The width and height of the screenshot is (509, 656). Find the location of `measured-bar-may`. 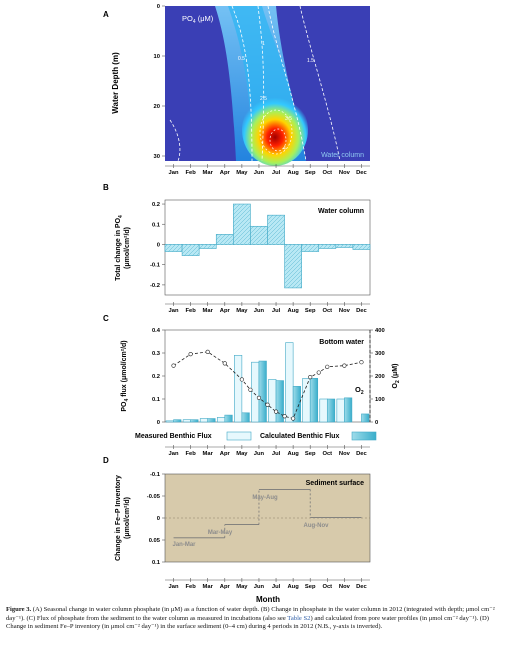

measured-bar-may is located at coordinates (238, 388).